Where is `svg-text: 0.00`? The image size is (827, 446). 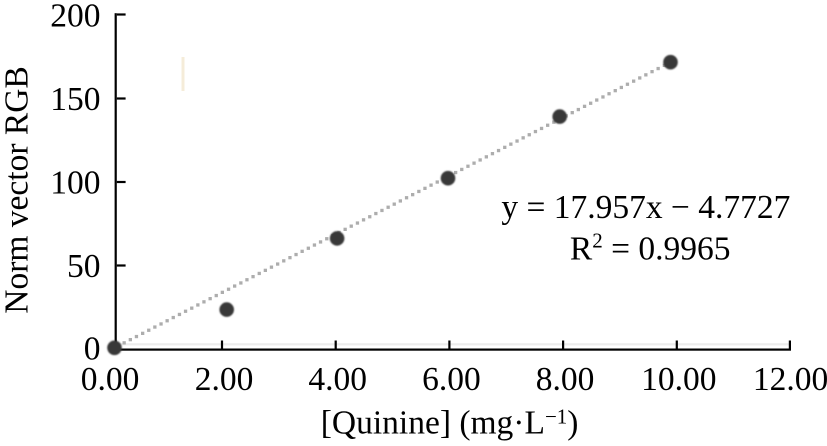
svg-text: 0.00 is located at coordinates (110, 379).